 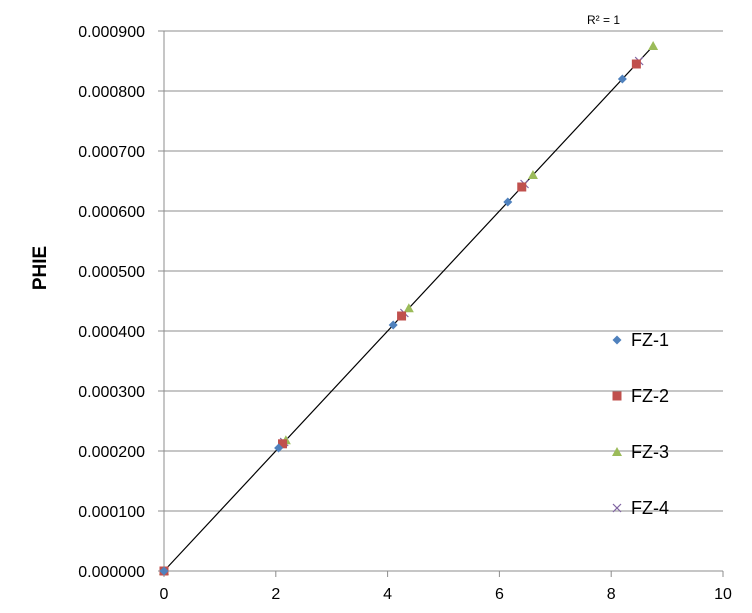 I want to click on y-tick-label: 0.000300, so click(x=111, y=392).